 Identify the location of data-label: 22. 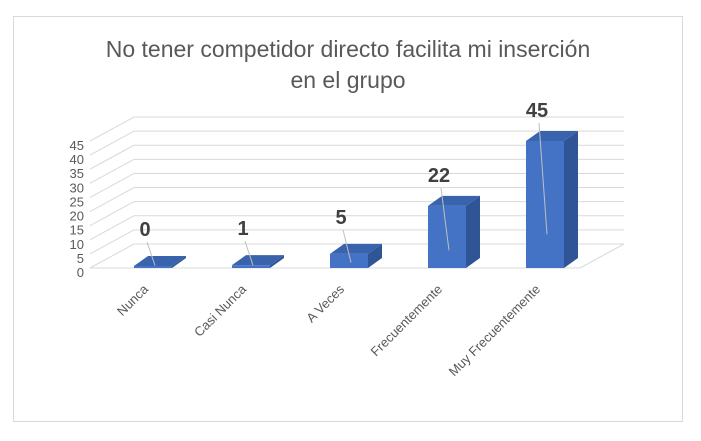
(439, 176).